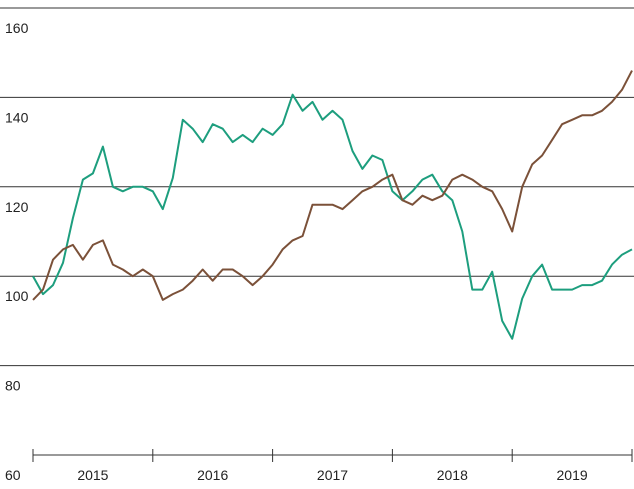 The width and height of the screenshot is (634, 489). What do you see at coordinates (572, 475) in the screenshot?
I see `x-tick-label: 2019` at bounding box center [572, 475].